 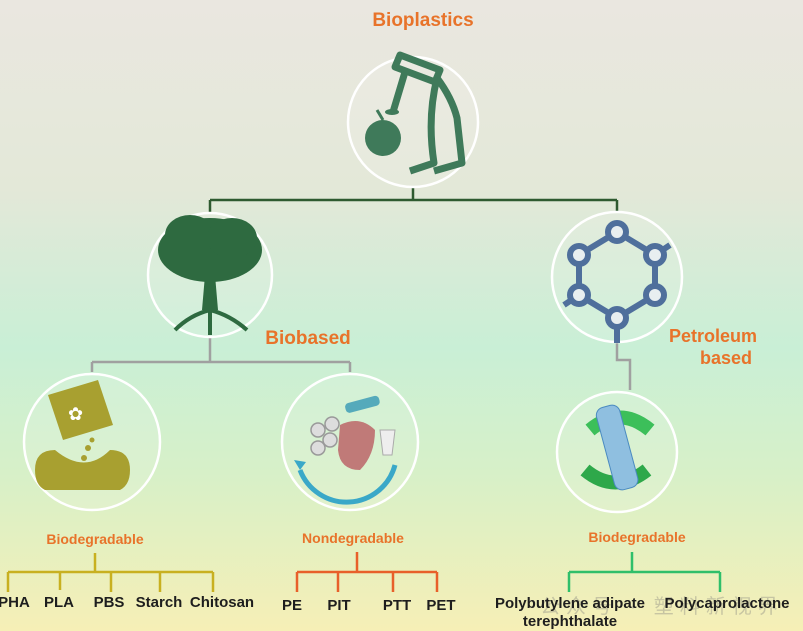 What do you see at coordinates (221, 354) in the screenshot?
I see `biobased-connector` at bounding box center [221, 354].